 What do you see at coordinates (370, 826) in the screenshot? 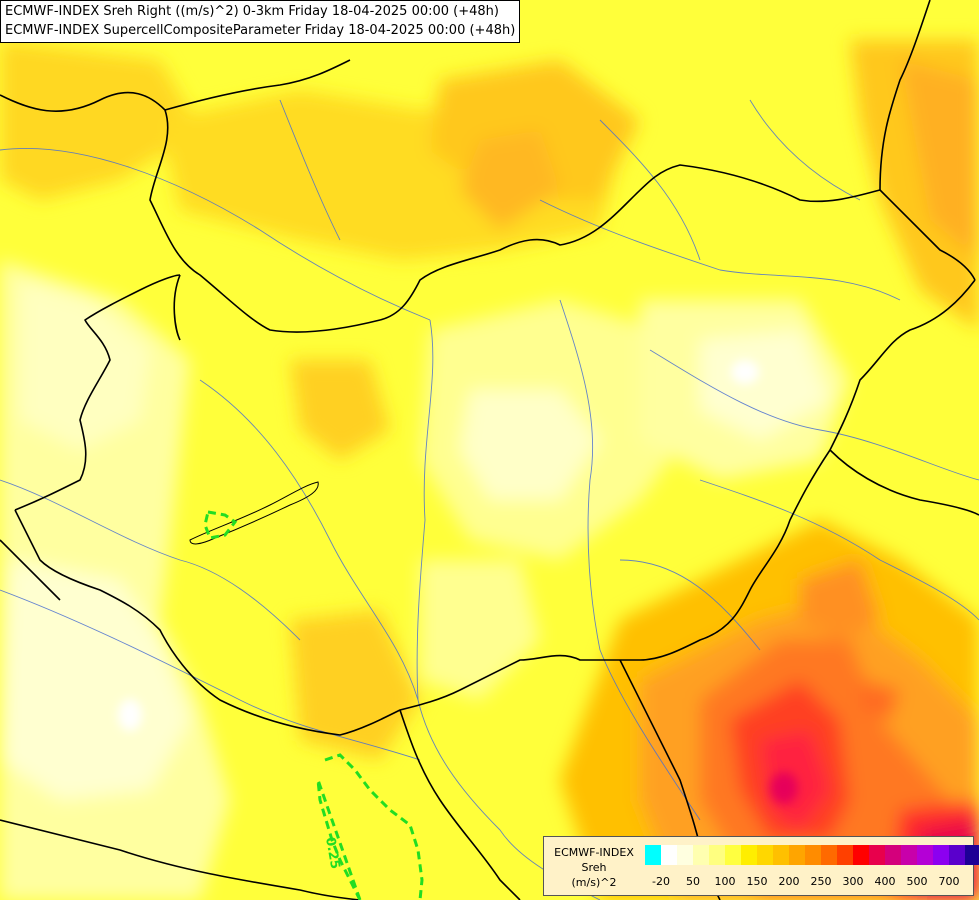
I see `scp-contour-south` at bounding box center [370, 826].